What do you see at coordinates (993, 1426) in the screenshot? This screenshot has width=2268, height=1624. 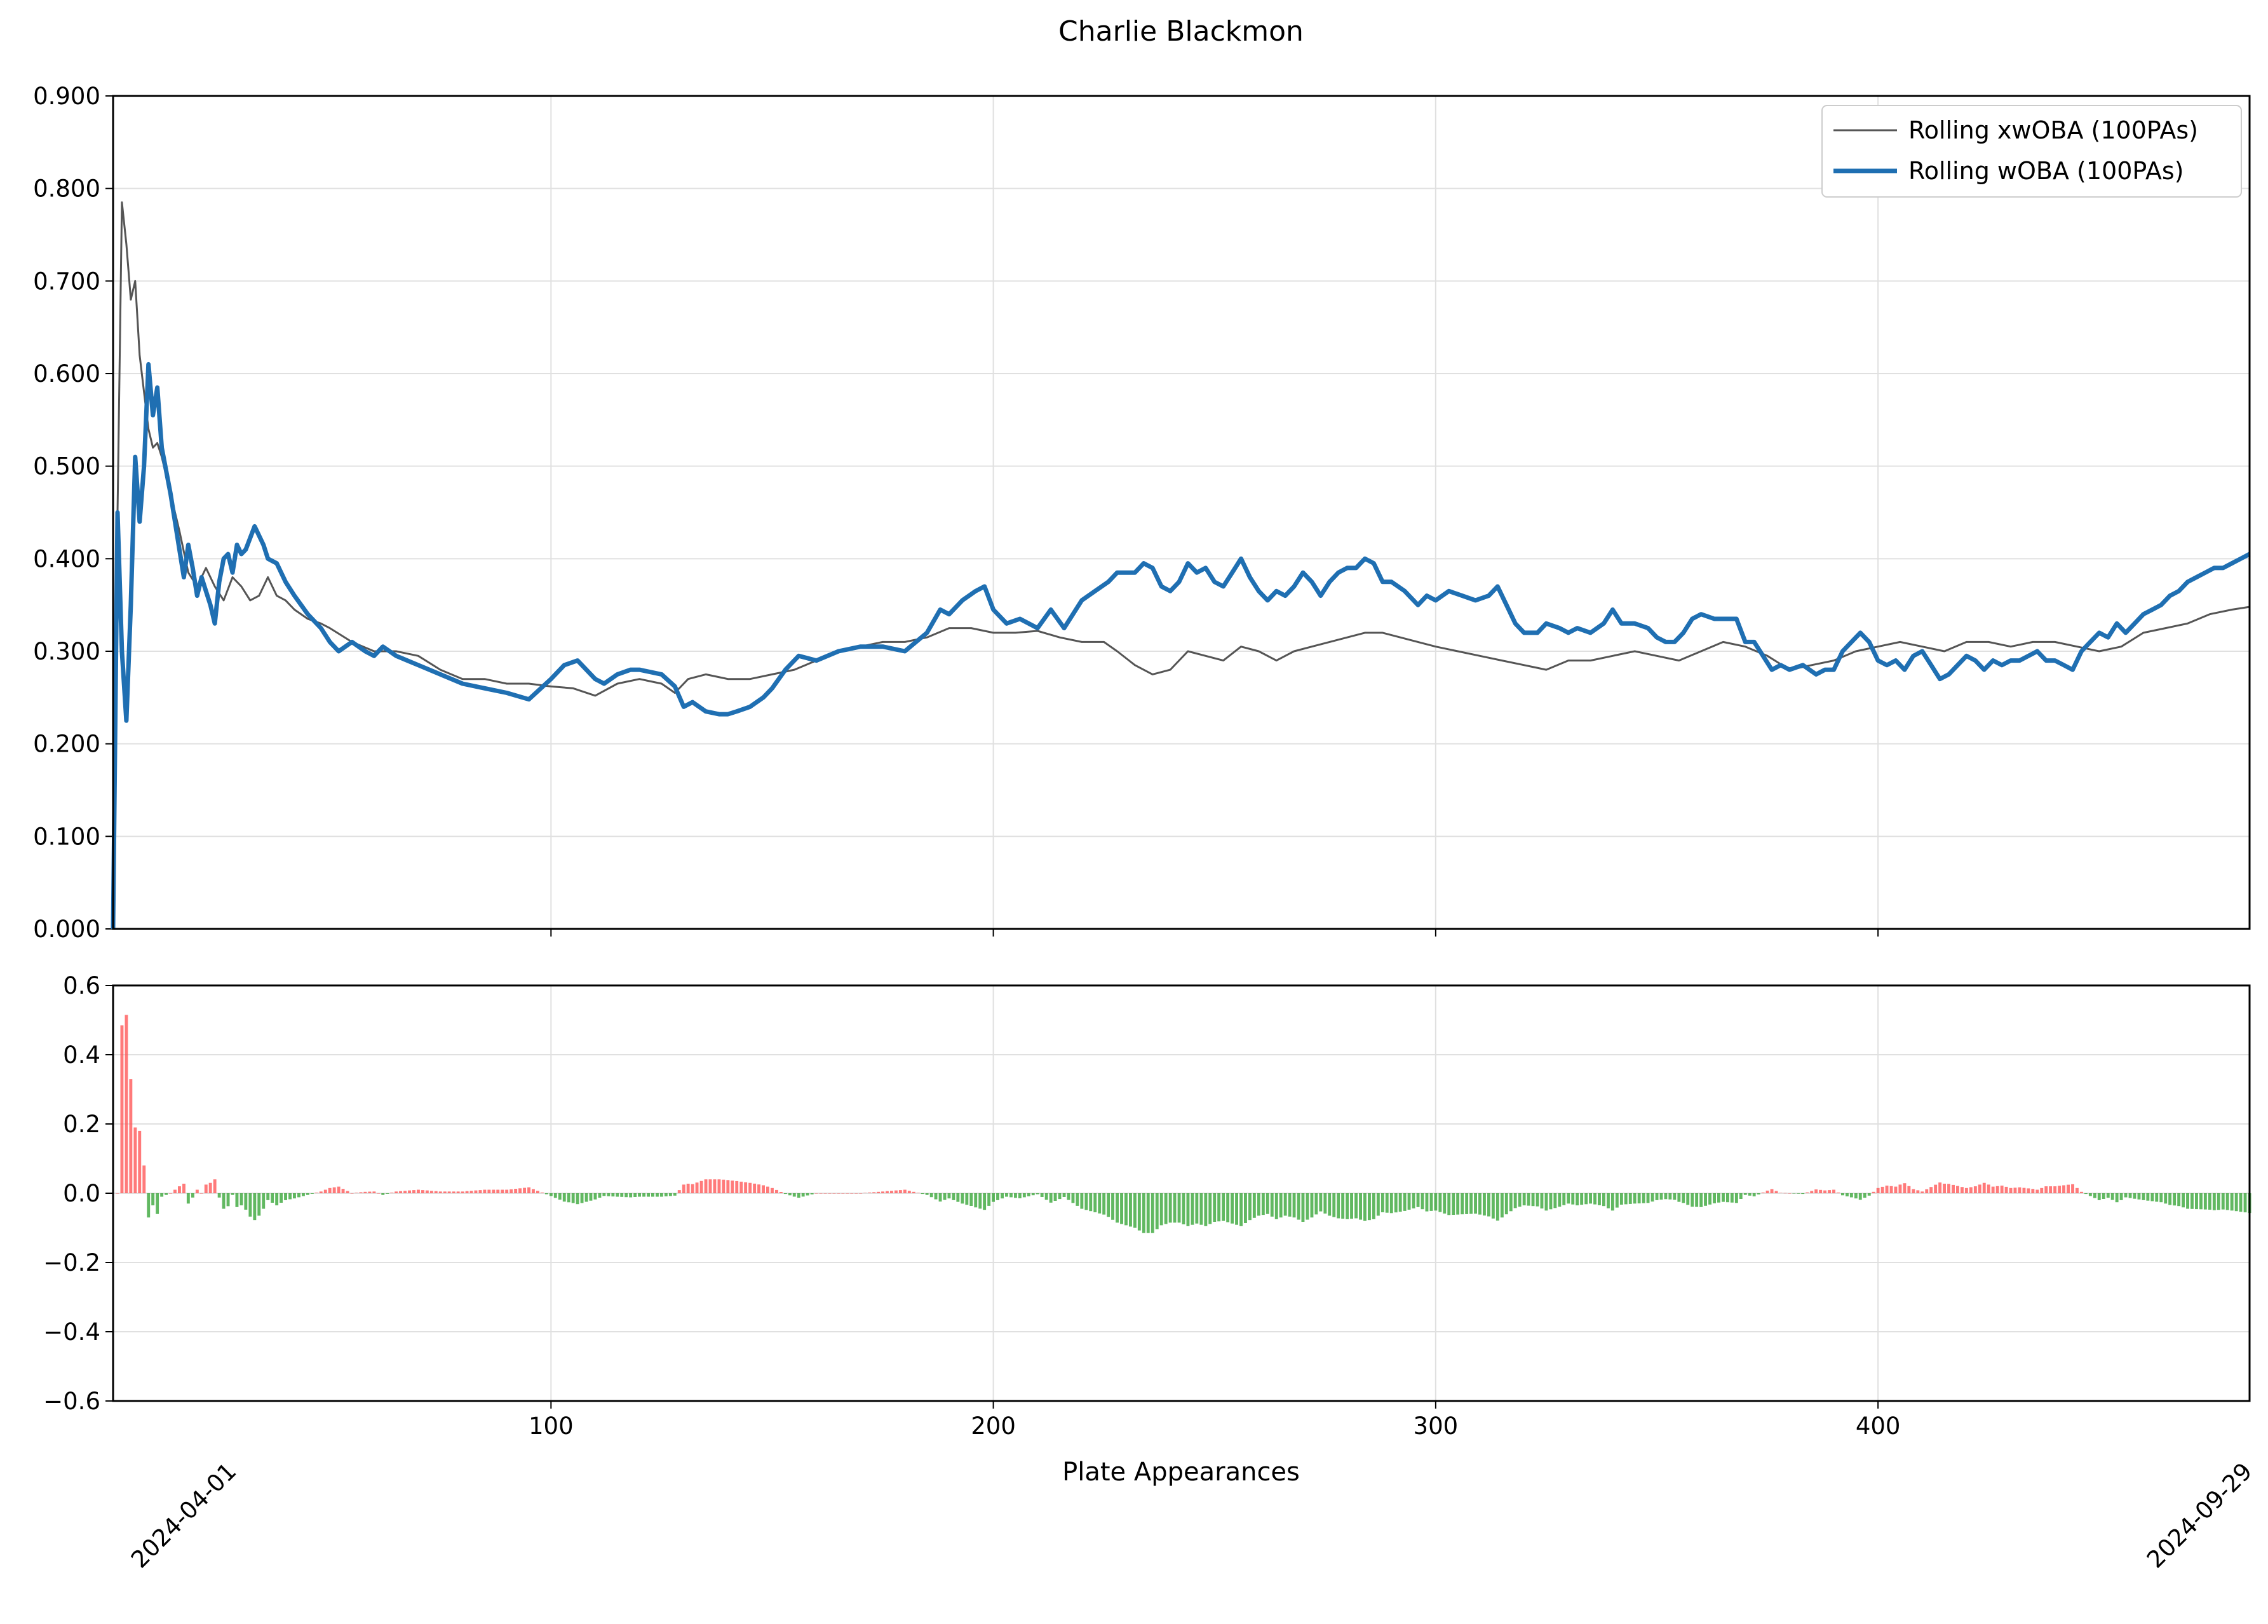 I see `x-tick-label: 200` at bounding box center [993, 1426].